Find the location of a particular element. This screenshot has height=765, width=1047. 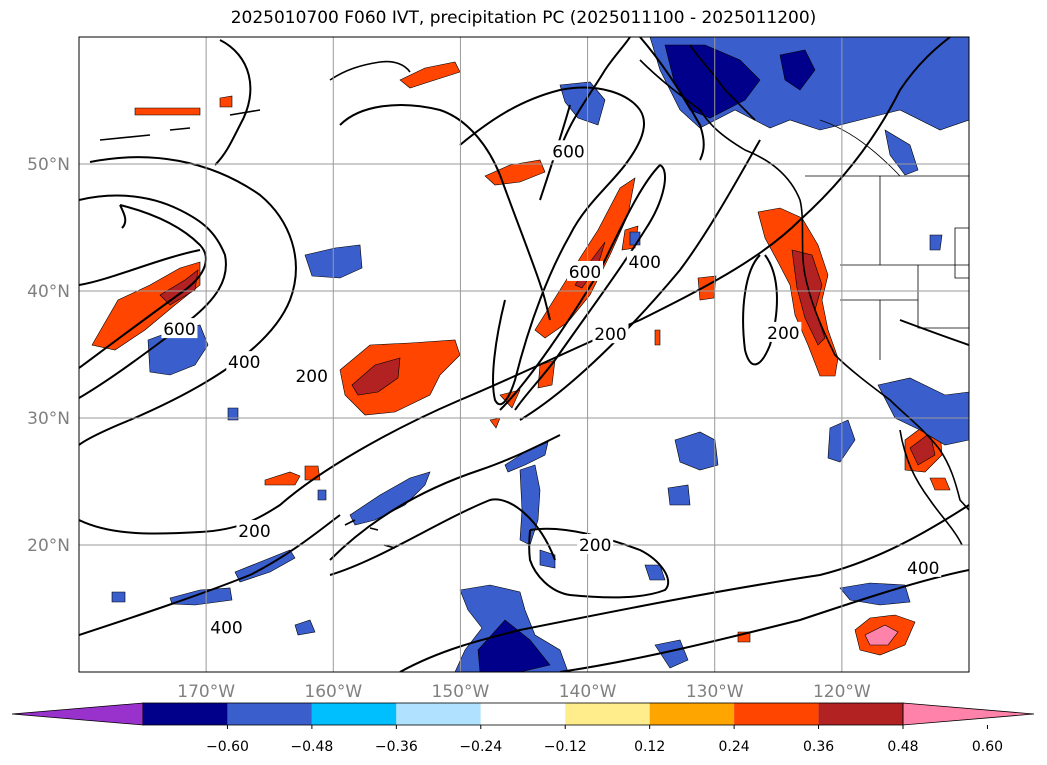

latitude-label: 40°N is located at coordinates (48, 292).